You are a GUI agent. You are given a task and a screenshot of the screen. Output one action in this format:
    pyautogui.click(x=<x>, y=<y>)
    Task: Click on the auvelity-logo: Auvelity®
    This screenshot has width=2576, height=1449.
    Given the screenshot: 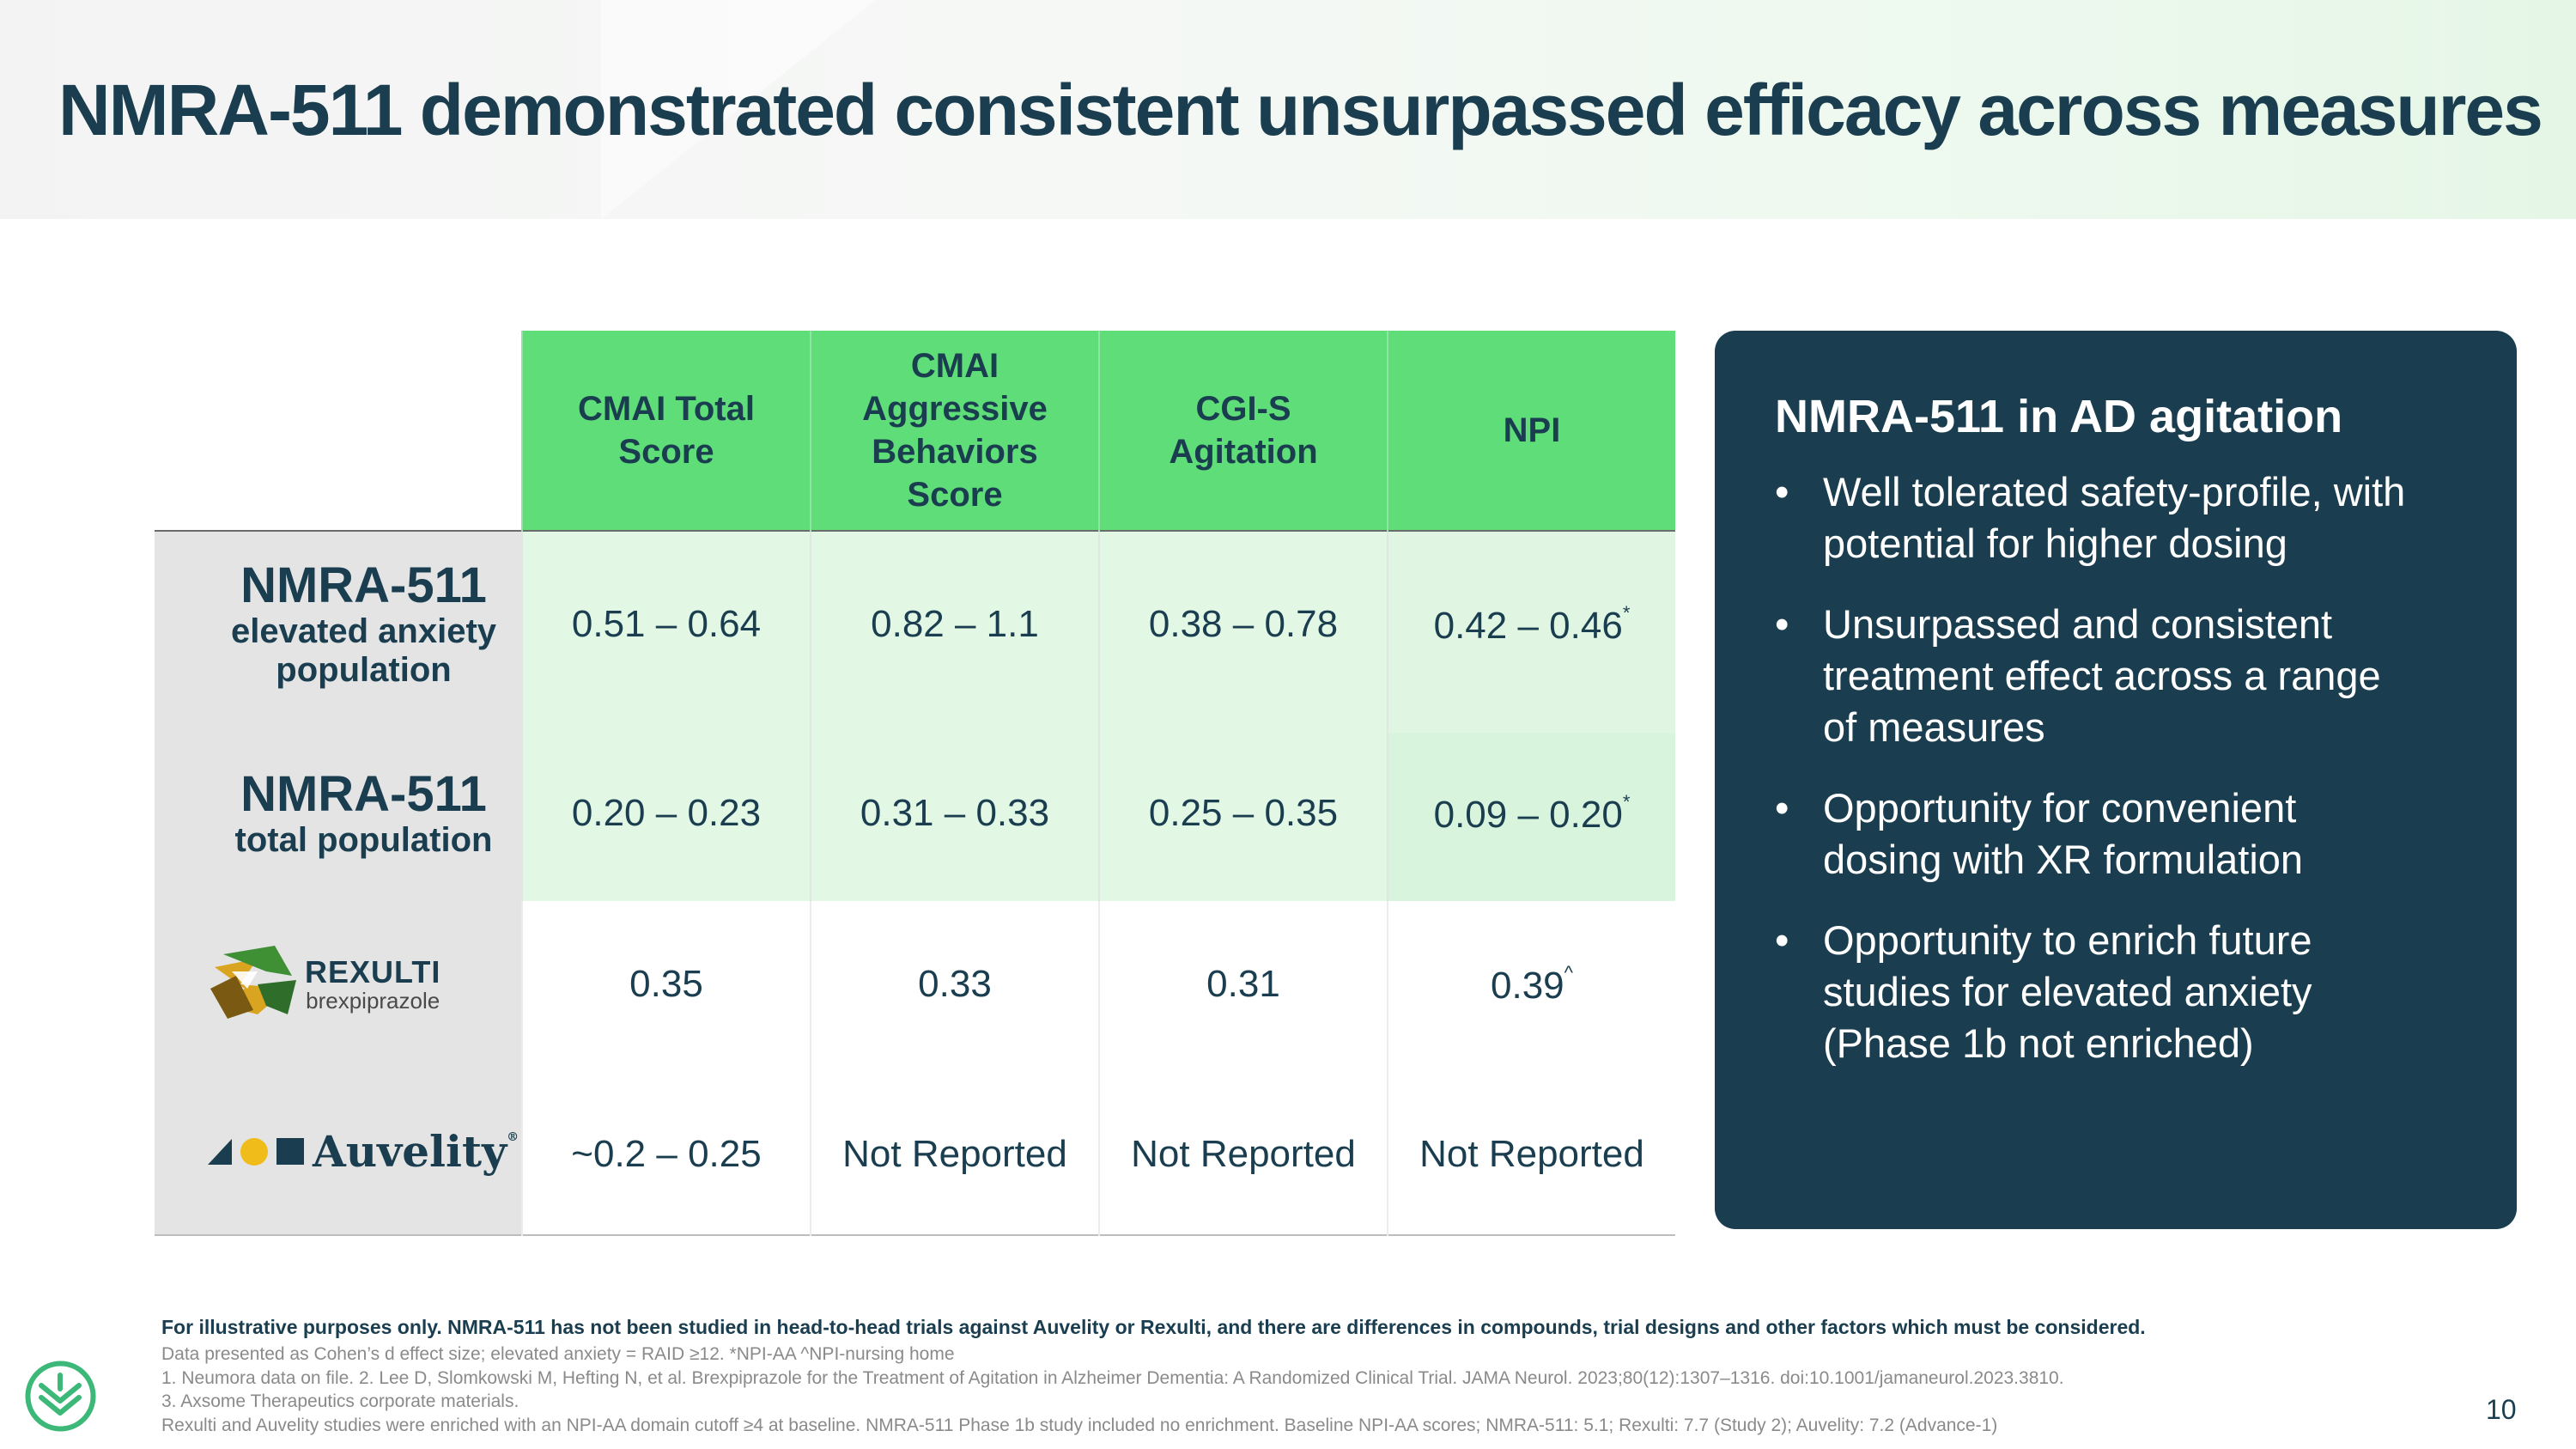 What is the action you would take?
    pyautogui.click(x=364, y=1151)
    